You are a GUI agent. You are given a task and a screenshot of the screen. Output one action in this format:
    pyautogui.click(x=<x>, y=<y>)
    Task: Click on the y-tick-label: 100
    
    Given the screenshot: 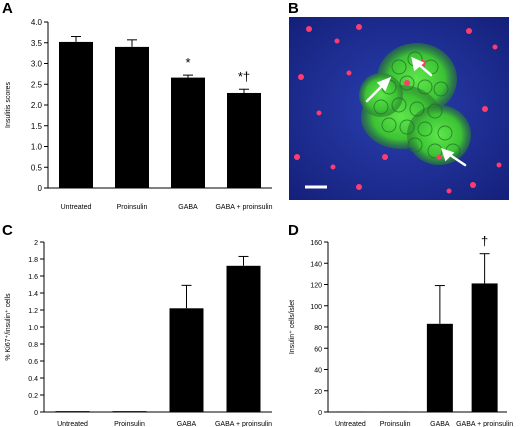 What is the action you would take?
    pyautogui.click(x=316, y=307)
    